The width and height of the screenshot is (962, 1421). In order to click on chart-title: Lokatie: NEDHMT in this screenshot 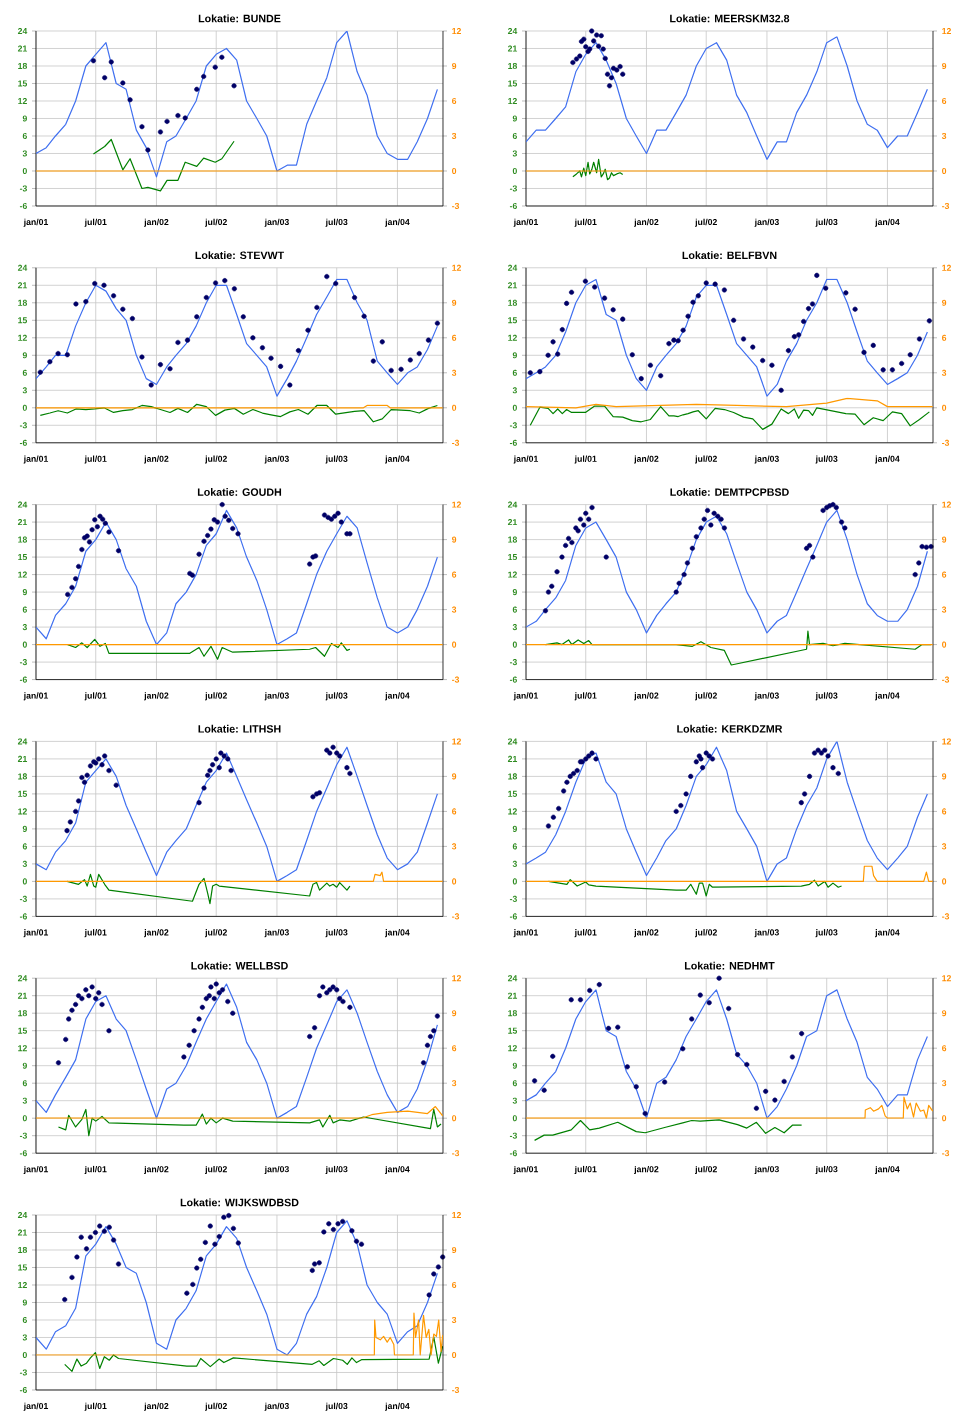, I will do `click(729, 965)`.